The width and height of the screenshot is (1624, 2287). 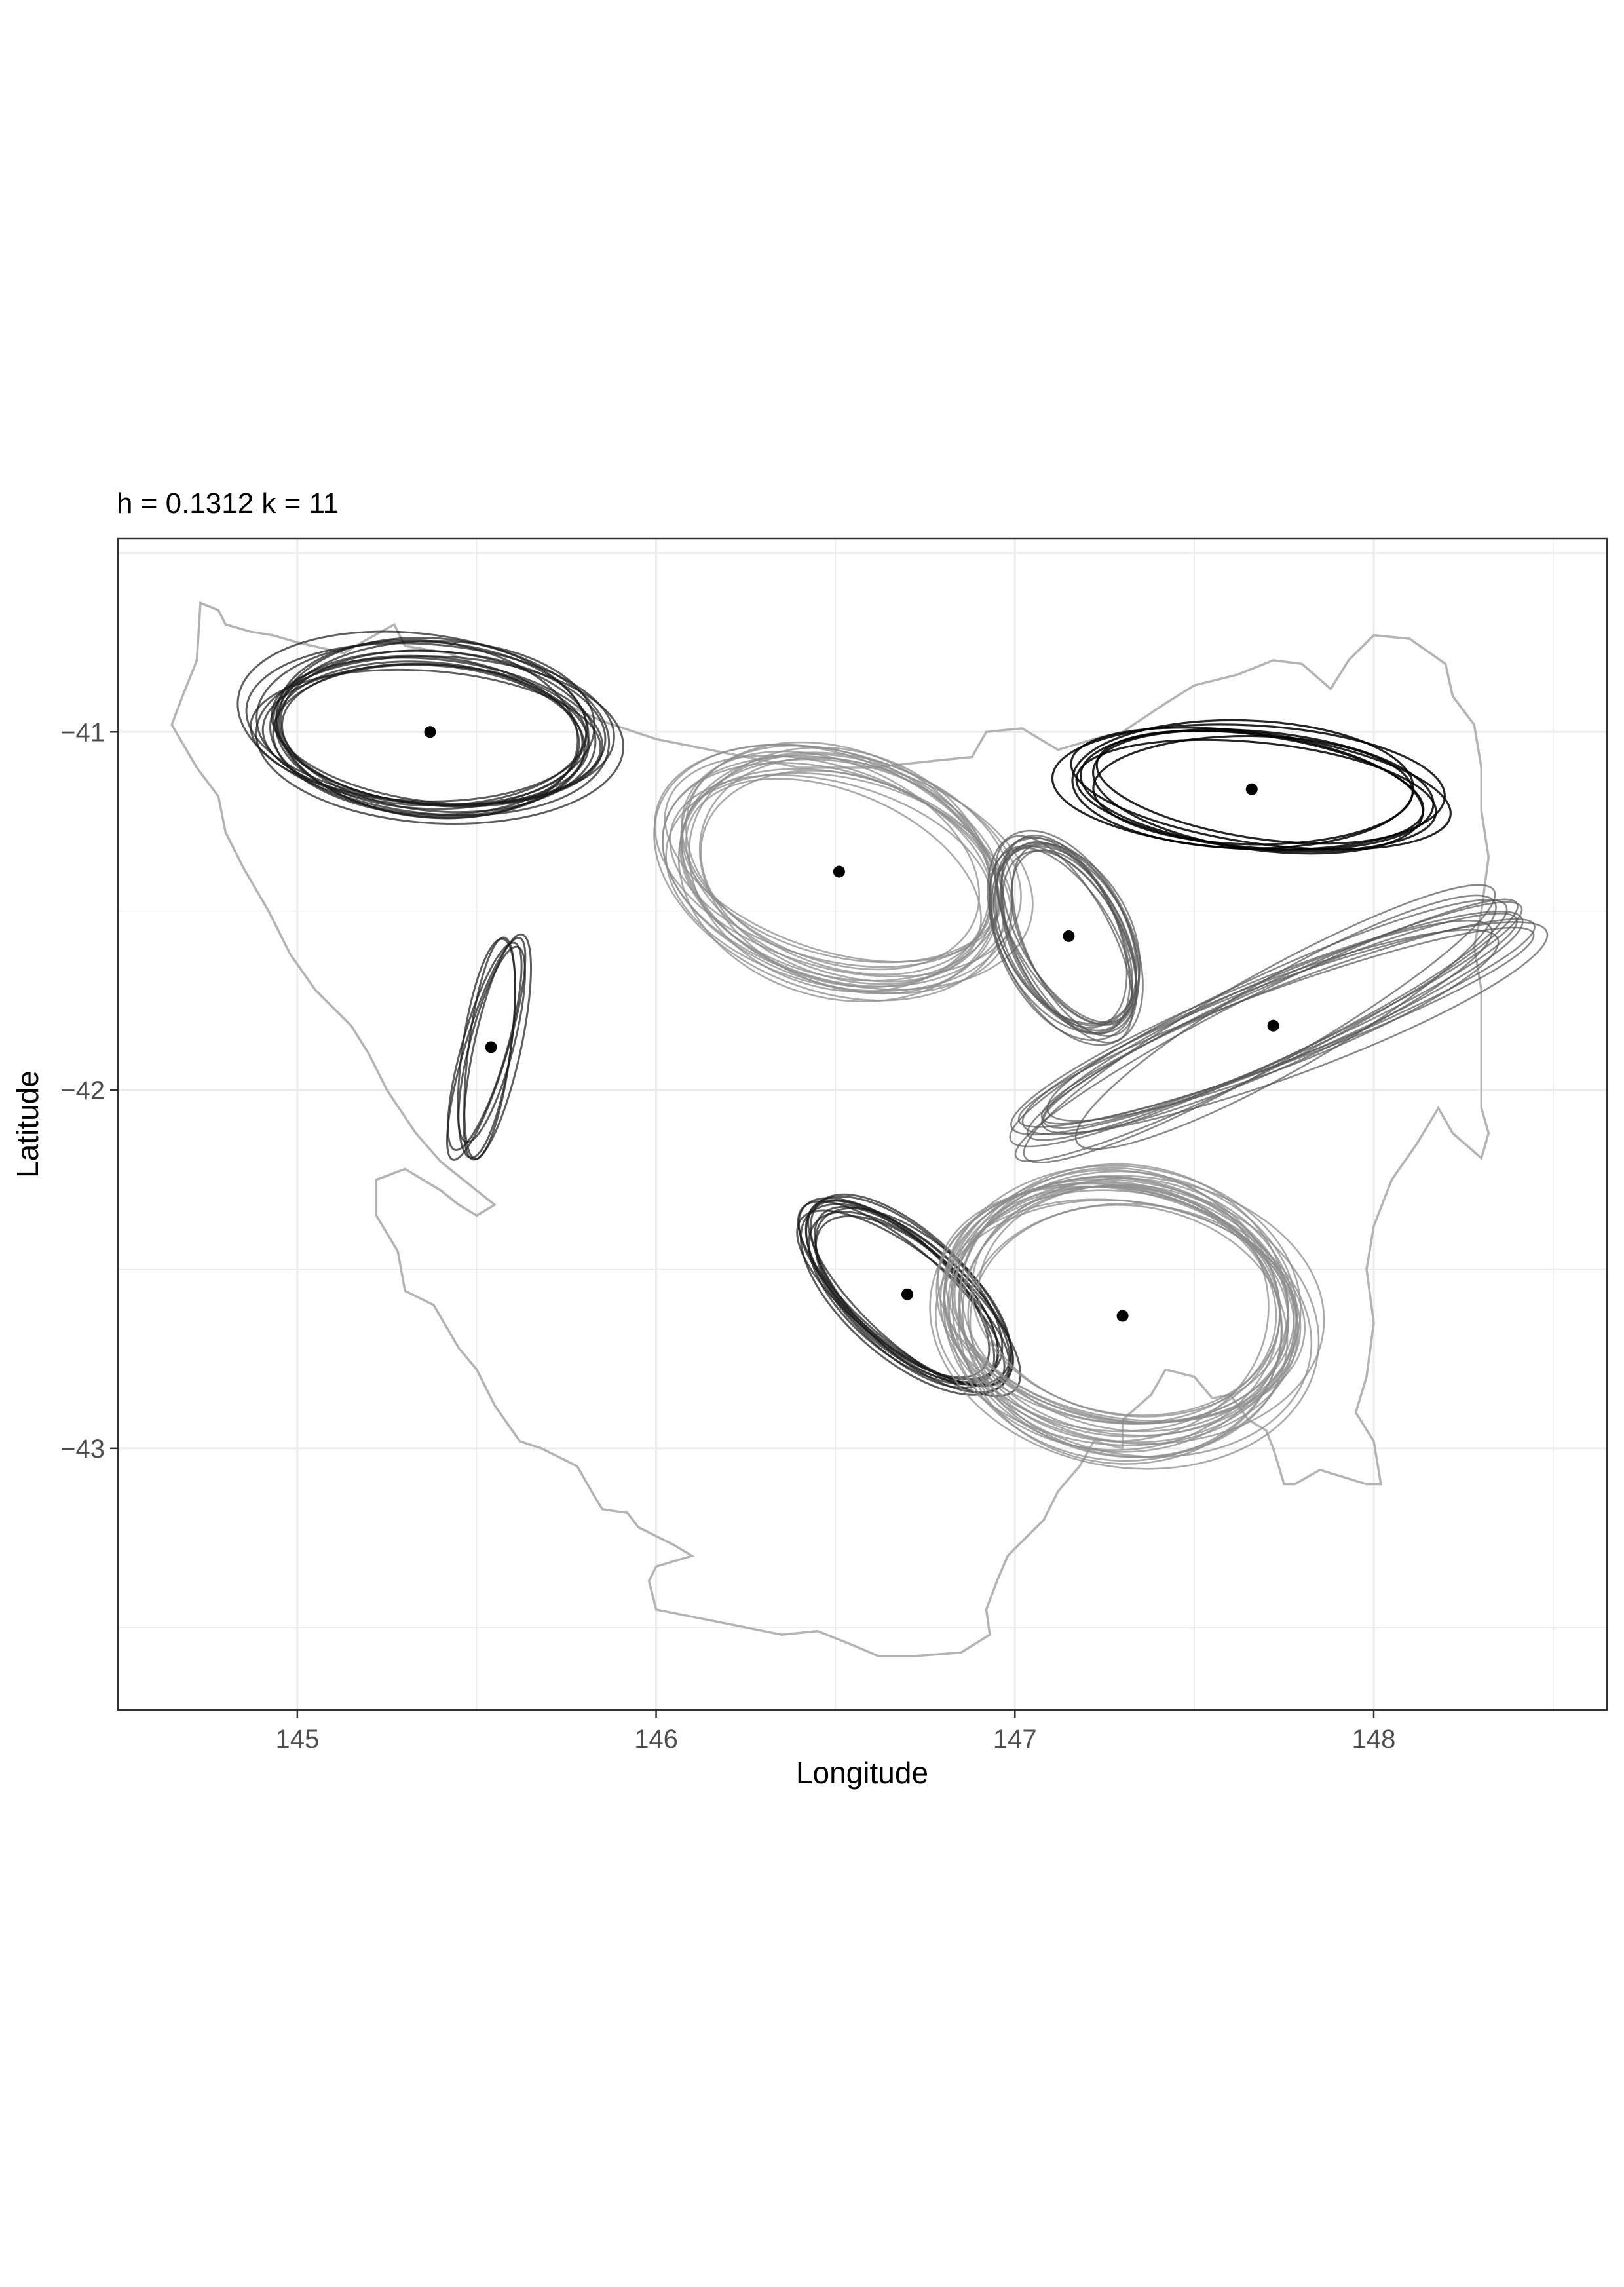 What do you see at coordinates (82, 1449) in the screenshot?
I see `y-tick-label: −43` at bounding box center [82, 1449].